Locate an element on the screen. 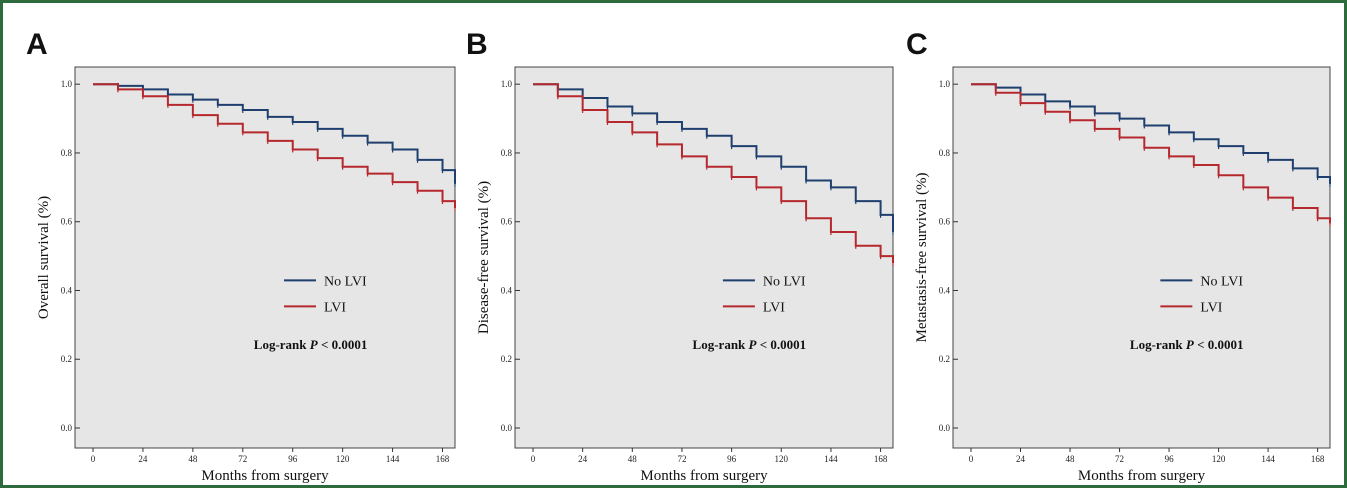 This screenshot has height=488, width=1347. panel-label-a: A is located at coordinates (37, 44).